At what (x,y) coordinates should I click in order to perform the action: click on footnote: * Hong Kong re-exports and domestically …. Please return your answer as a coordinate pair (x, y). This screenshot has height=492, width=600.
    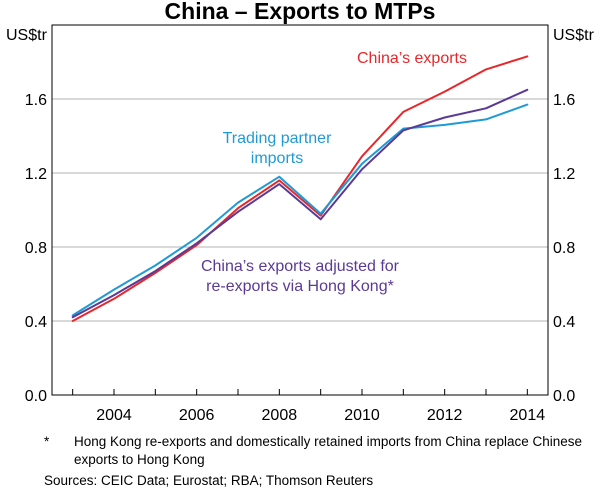
    Looking at the image, I should click on (314, 451).